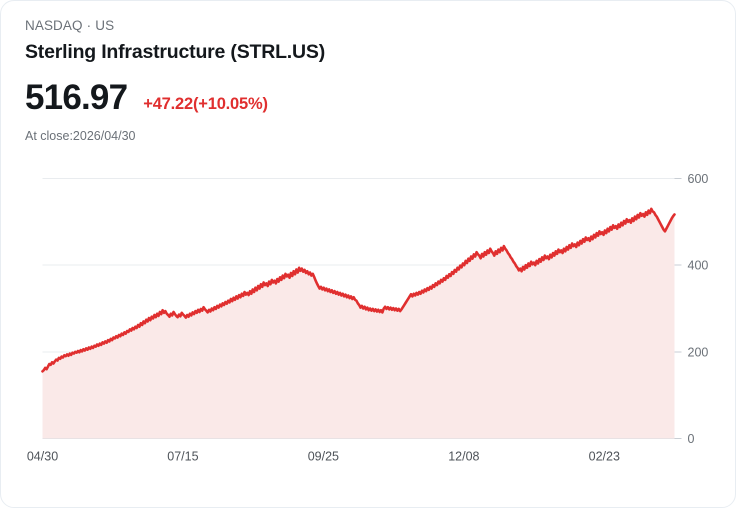  I want to click on current-price: 516.97, so click(76, 97).